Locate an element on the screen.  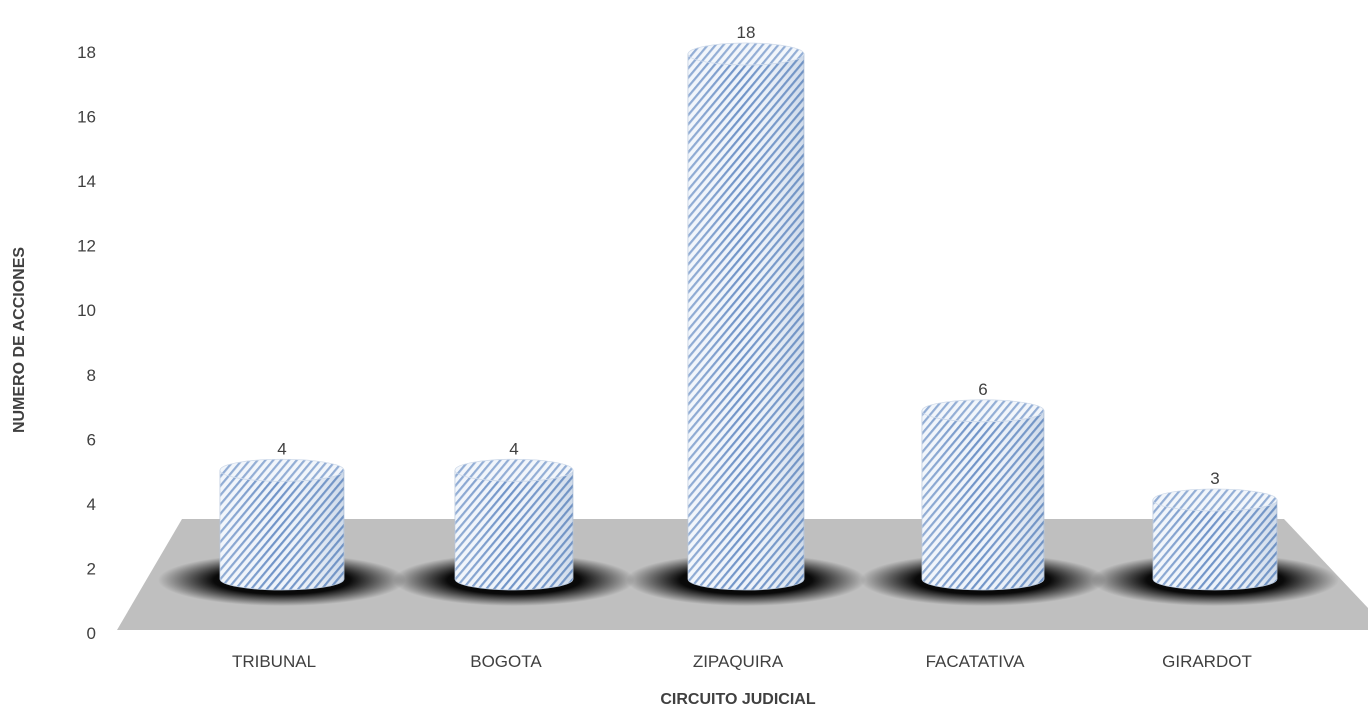
data-label: 3 is located at coordinates (1214, 478).